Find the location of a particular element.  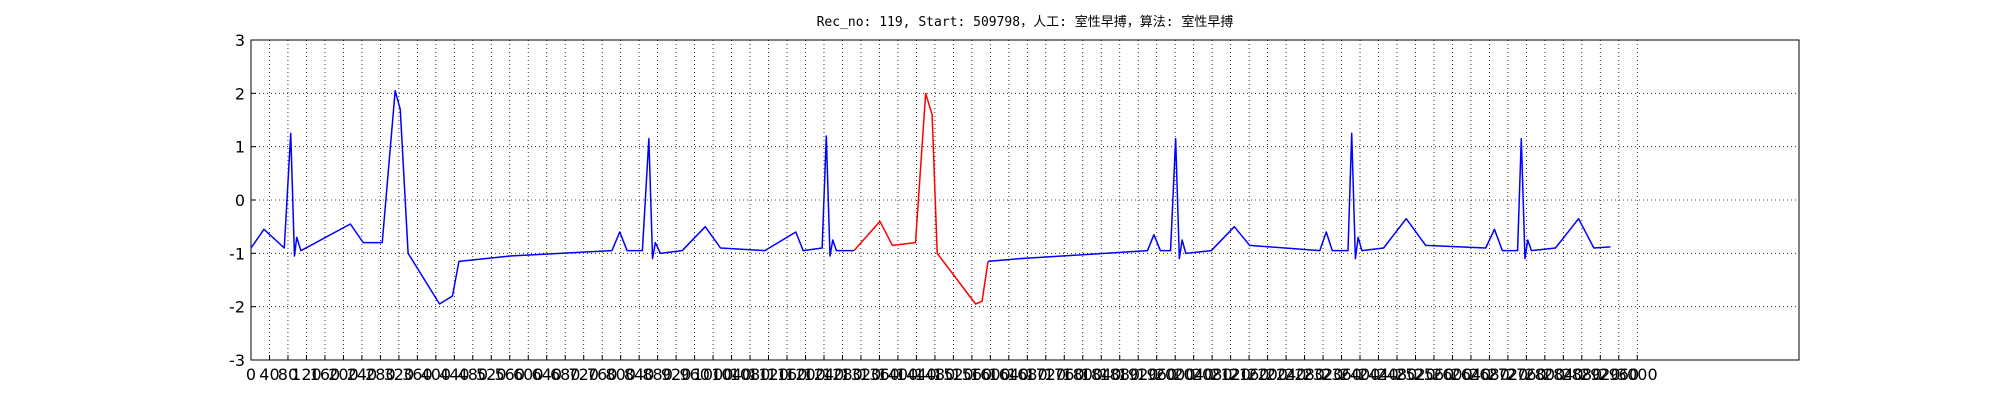

x-tick-label: 1960 is located at coordinates (1156, 374).